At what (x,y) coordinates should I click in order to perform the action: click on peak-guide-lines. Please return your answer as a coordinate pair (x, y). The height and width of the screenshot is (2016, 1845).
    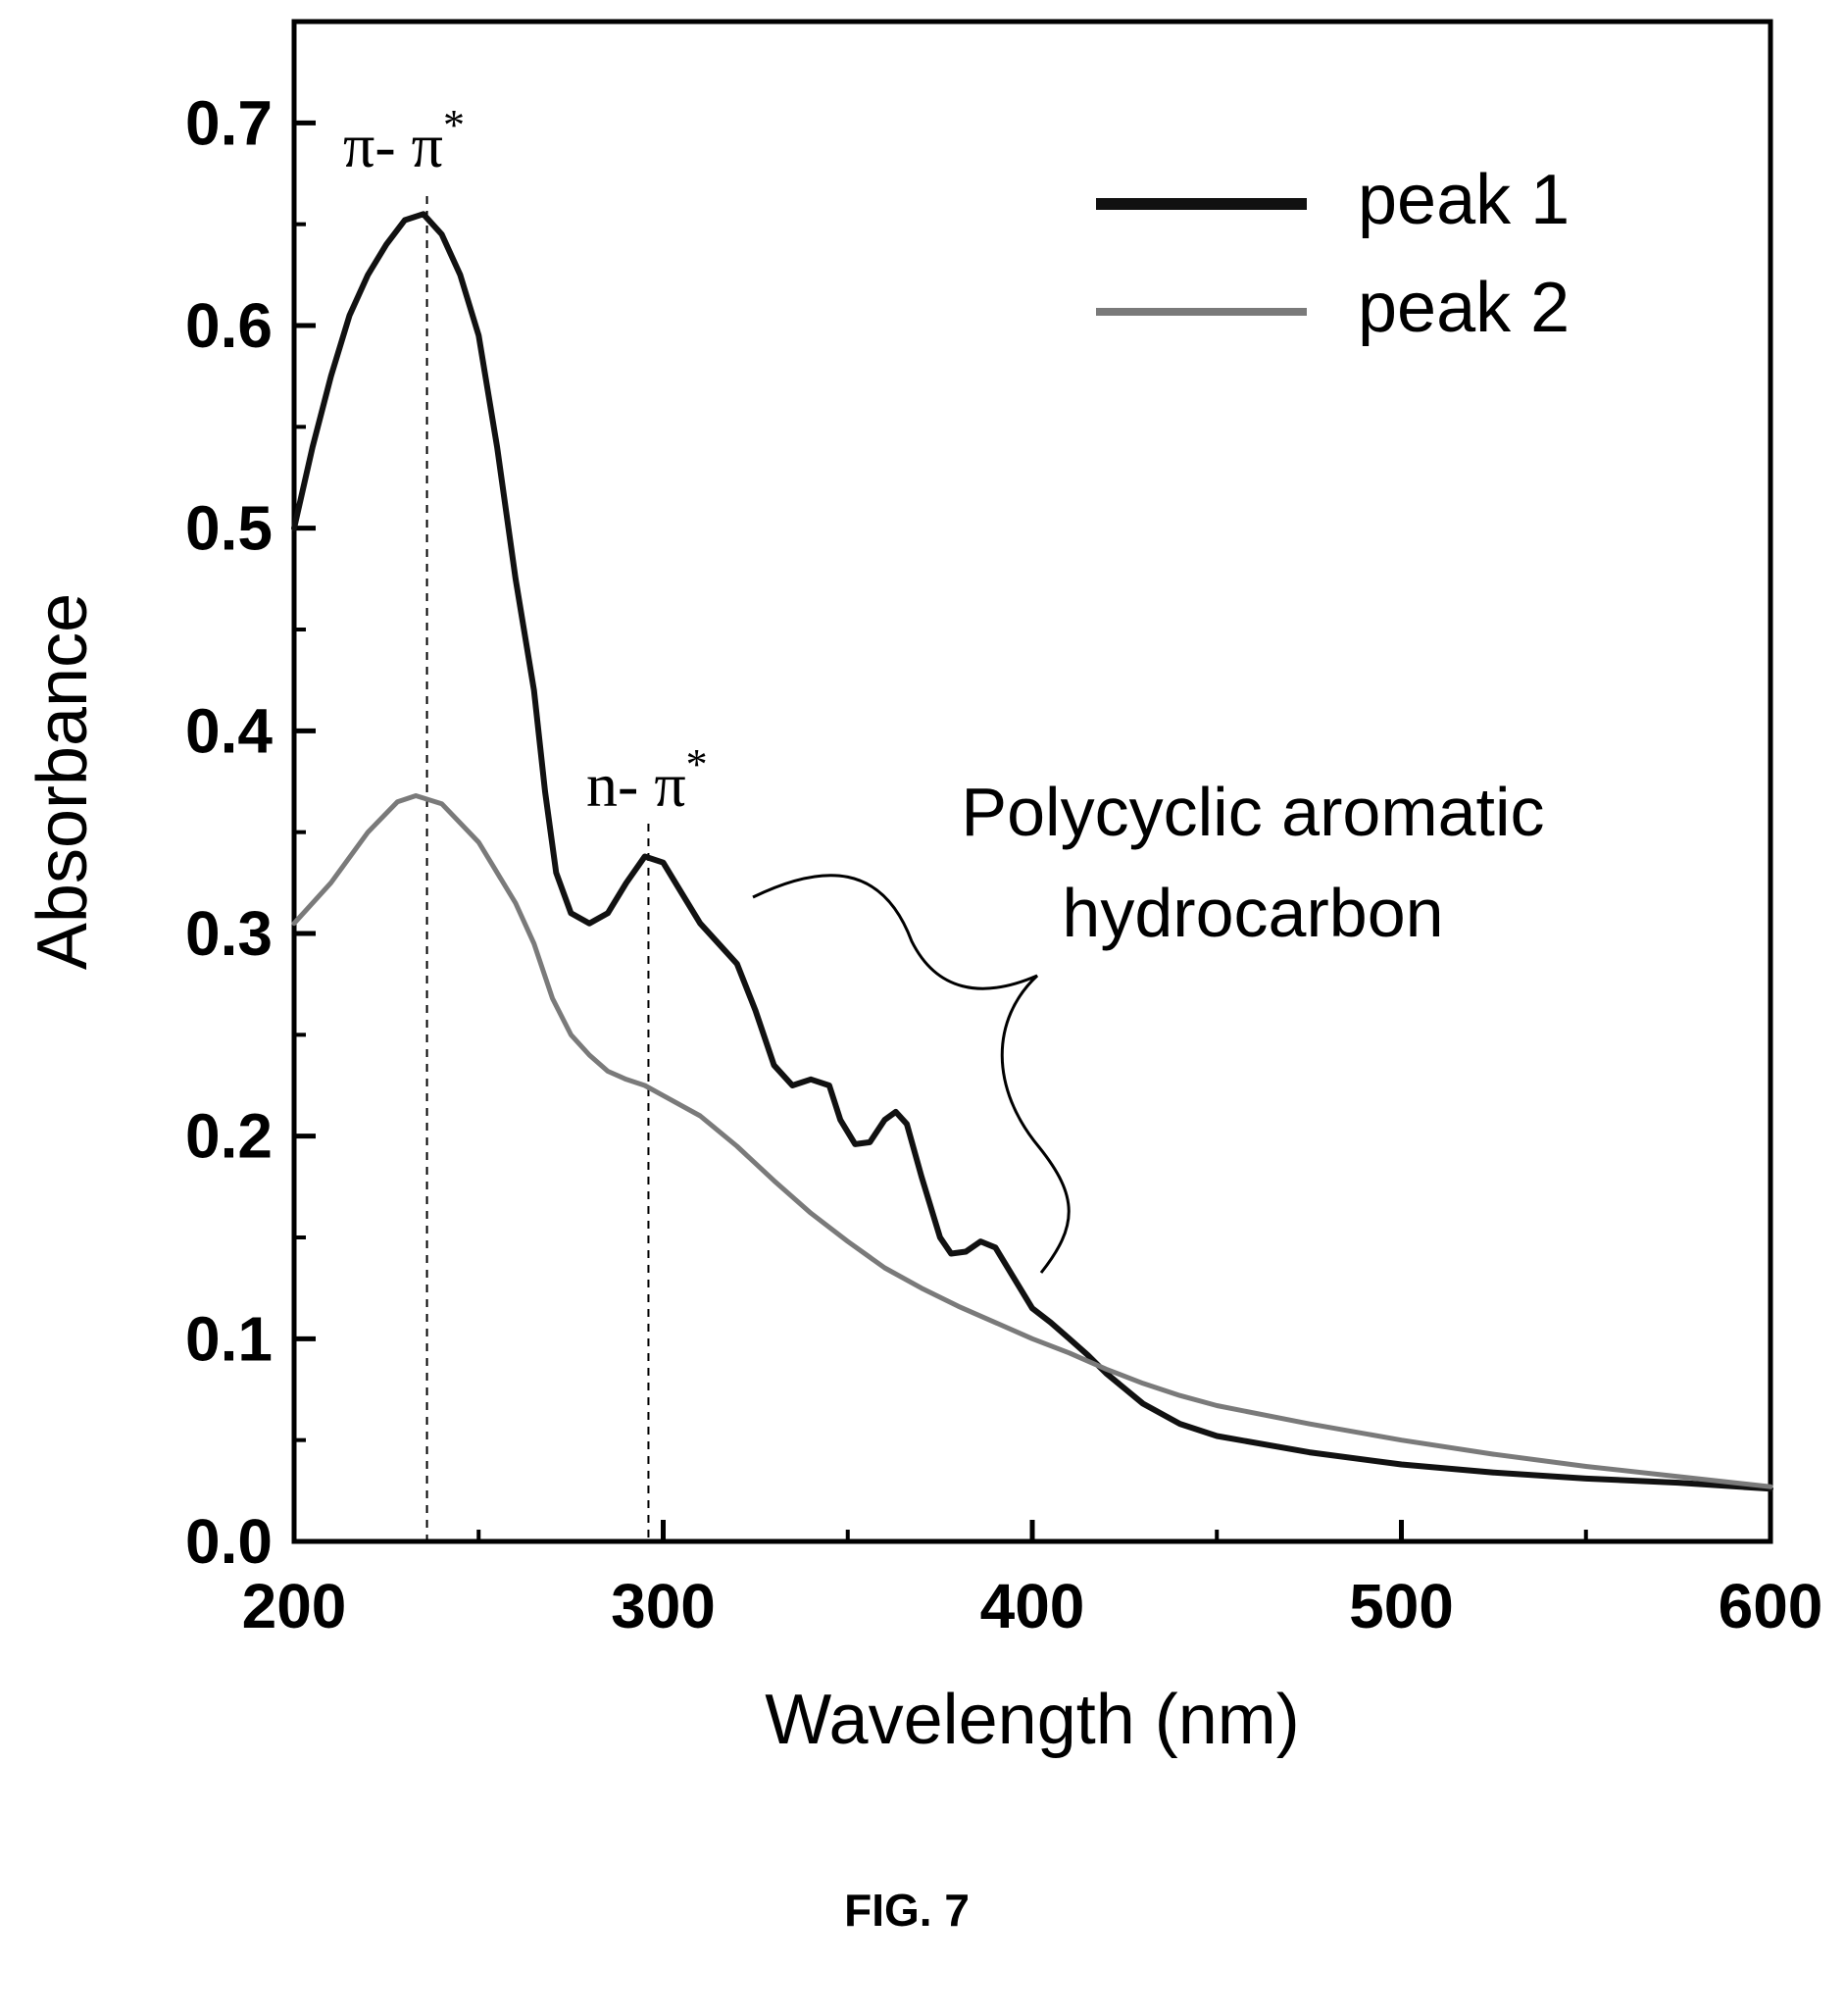
    Looking at the image, I should click on (537, 868).